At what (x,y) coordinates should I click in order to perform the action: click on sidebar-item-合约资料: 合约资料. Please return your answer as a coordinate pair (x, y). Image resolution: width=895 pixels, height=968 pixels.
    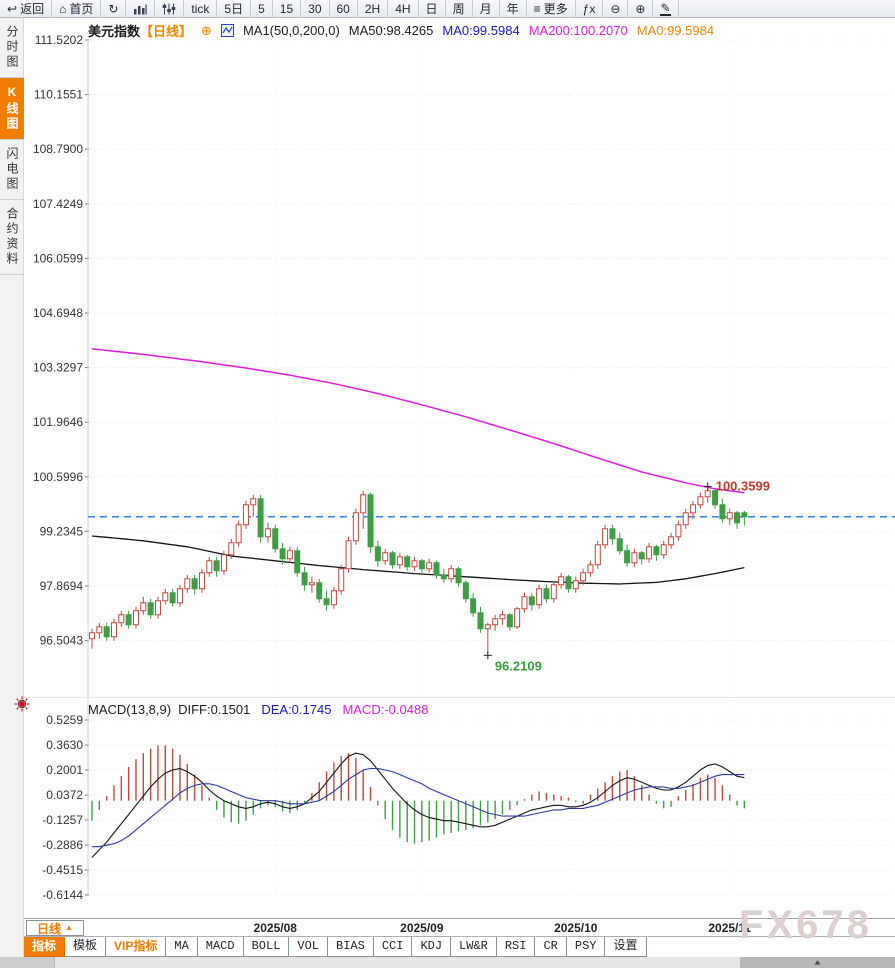
    Looking at the image, I should click on (12, 237).